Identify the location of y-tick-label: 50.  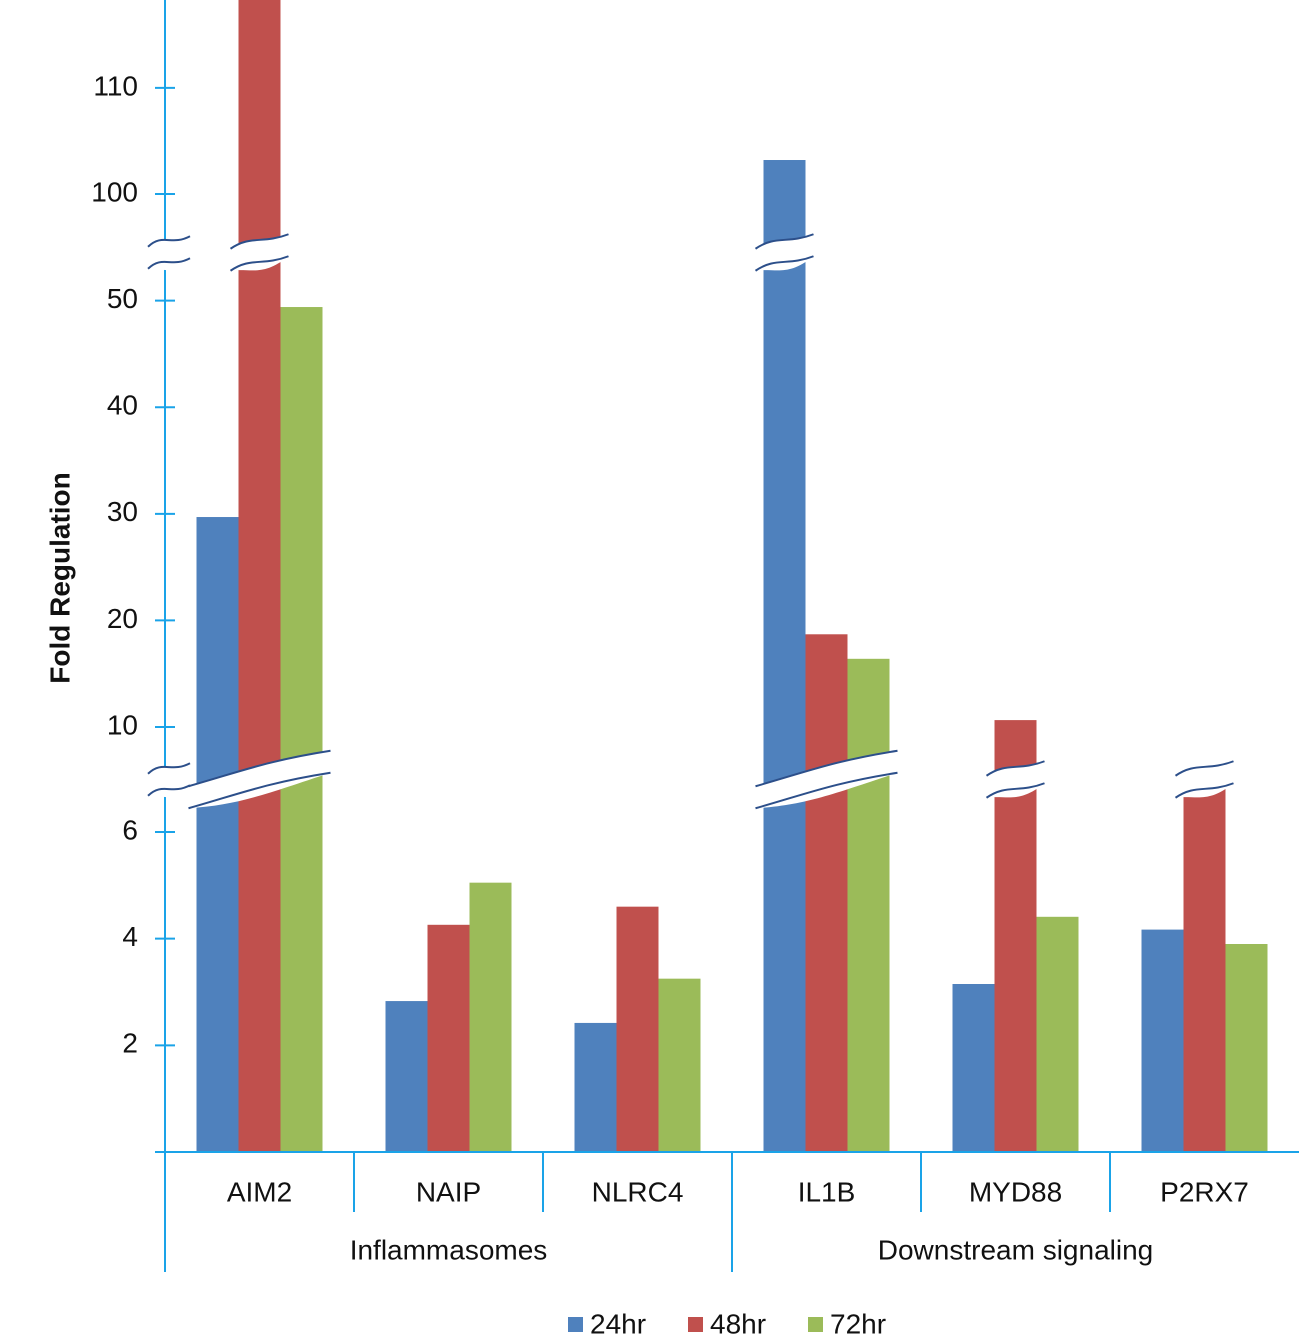
(122, 298).